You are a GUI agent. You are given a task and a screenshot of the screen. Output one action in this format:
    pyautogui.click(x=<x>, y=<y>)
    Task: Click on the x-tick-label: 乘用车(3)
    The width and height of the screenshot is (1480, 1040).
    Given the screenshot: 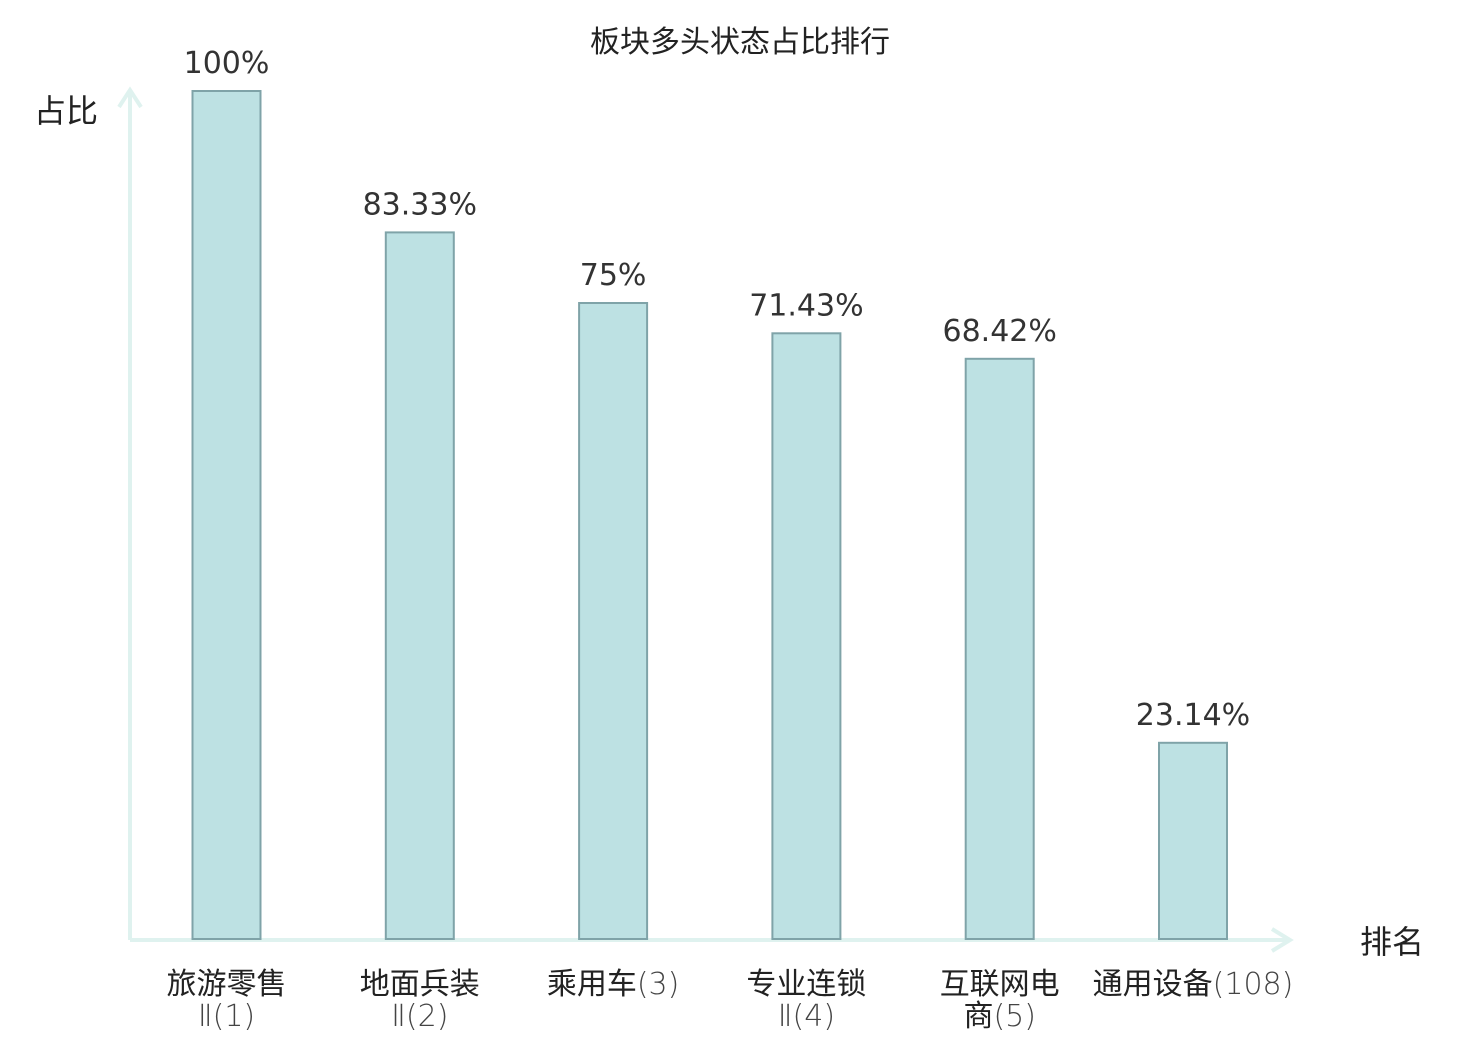 What is the action you would take?
    pyautogui.click(x=613, y=984)
    